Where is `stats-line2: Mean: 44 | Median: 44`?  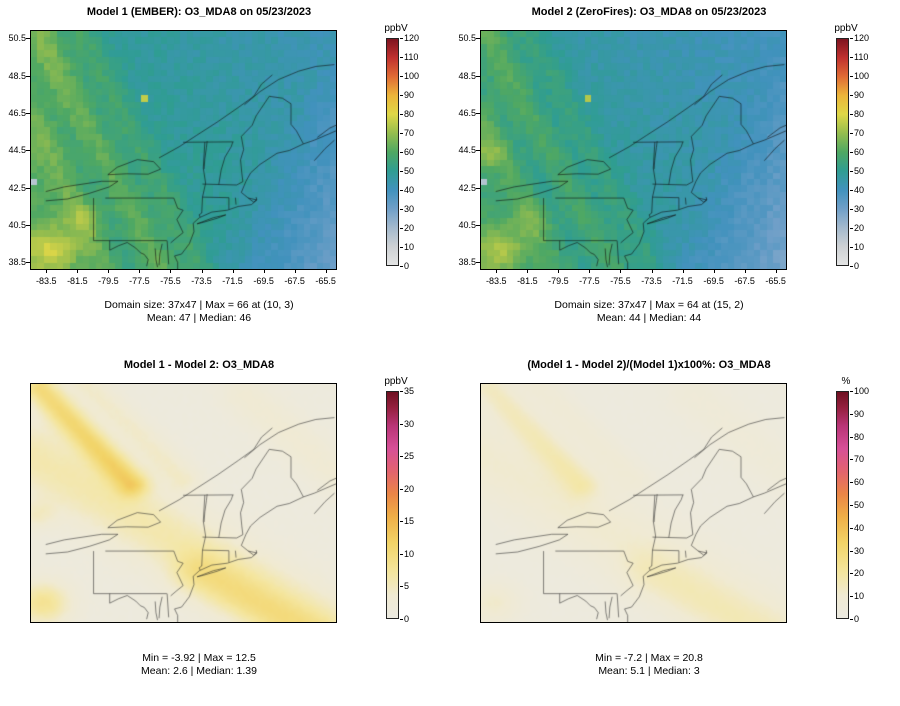
stats-line2: Mean: 44 | Median: 44 is located at coordinates (649, 318).